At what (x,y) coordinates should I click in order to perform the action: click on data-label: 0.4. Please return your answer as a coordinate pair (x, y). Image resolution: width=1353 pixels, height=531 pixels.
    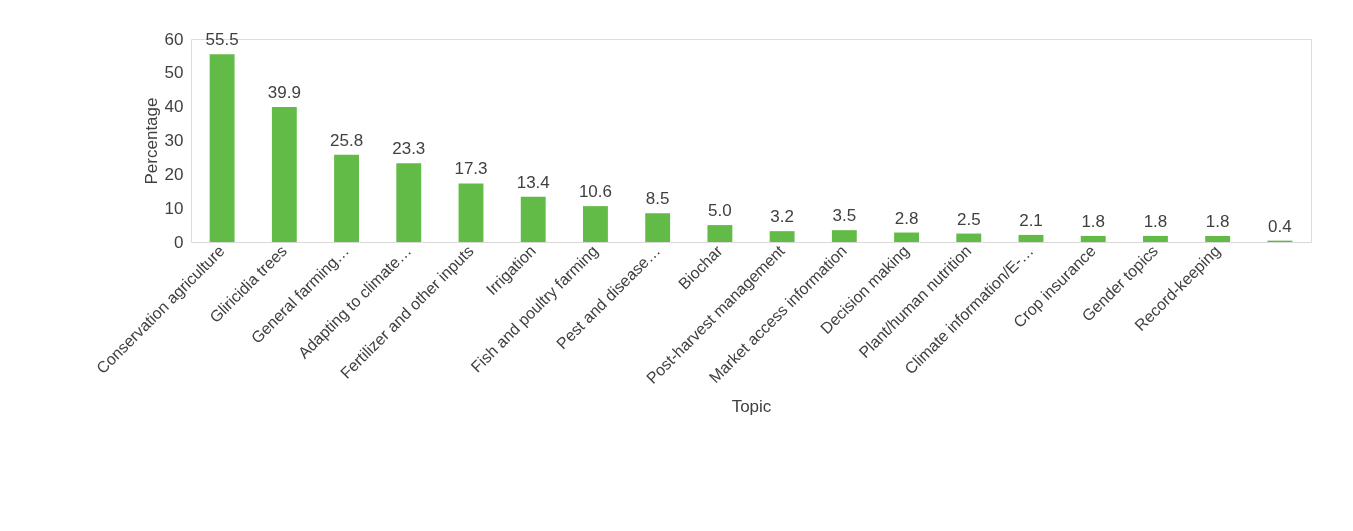
    Looking at the image, I should click on (1280, 226).